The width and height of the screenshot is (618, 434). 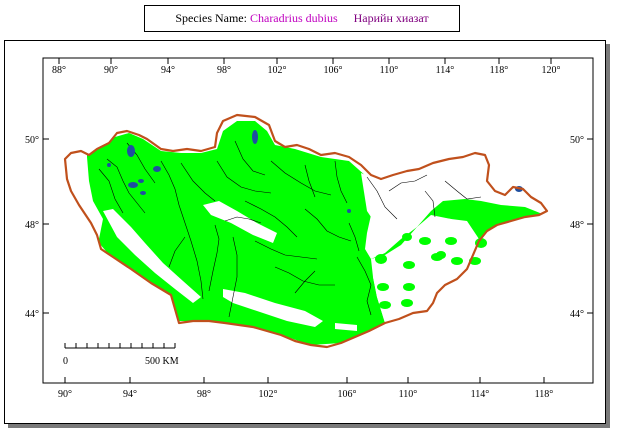 I want to click on range-gap-northwest-strip, so click(x=152, y=256).